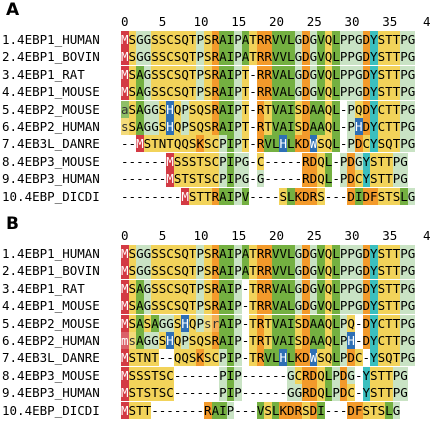 Image resolution: width=440 pixels, height=428 pixels. I want to click on residue-cell: K, so click(298, 144).